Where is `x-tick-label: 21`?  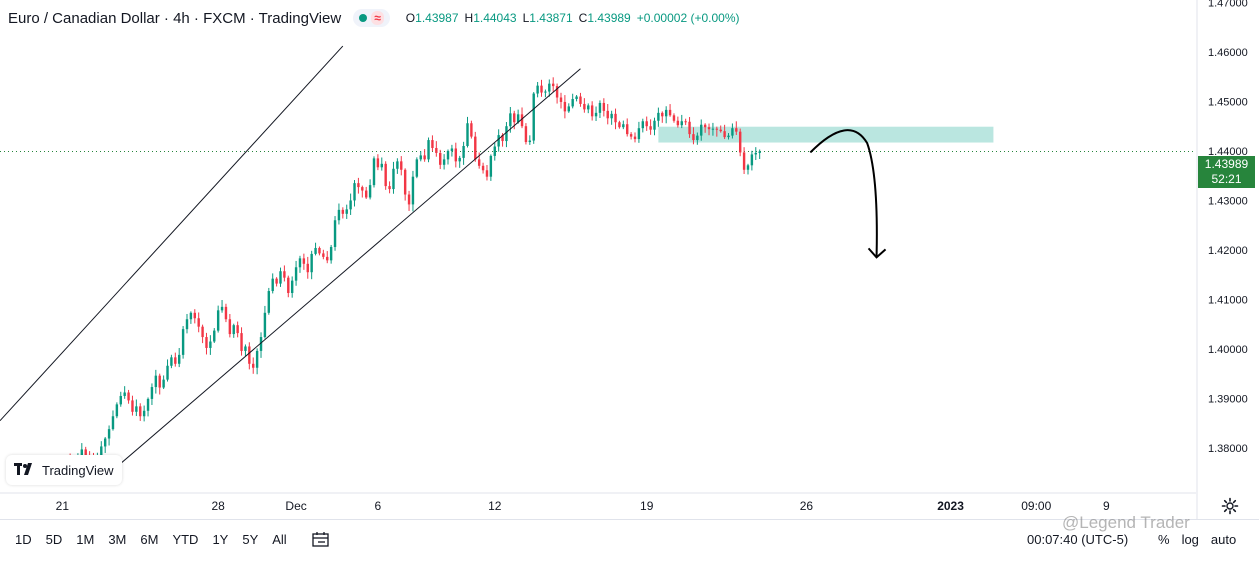
x-tick-label: 21 is located at coordinates (63, 506).